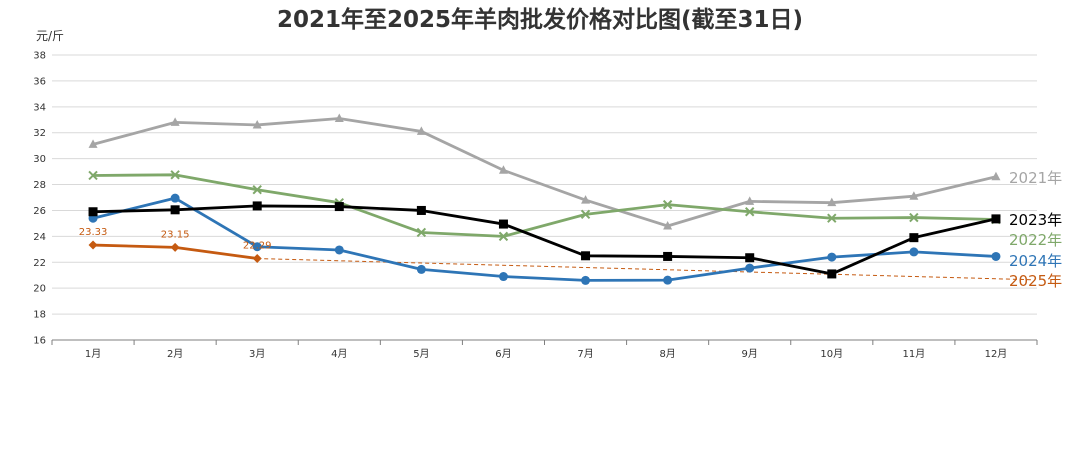  I want to click on x-tick-label: 8月, so click(667, 354).